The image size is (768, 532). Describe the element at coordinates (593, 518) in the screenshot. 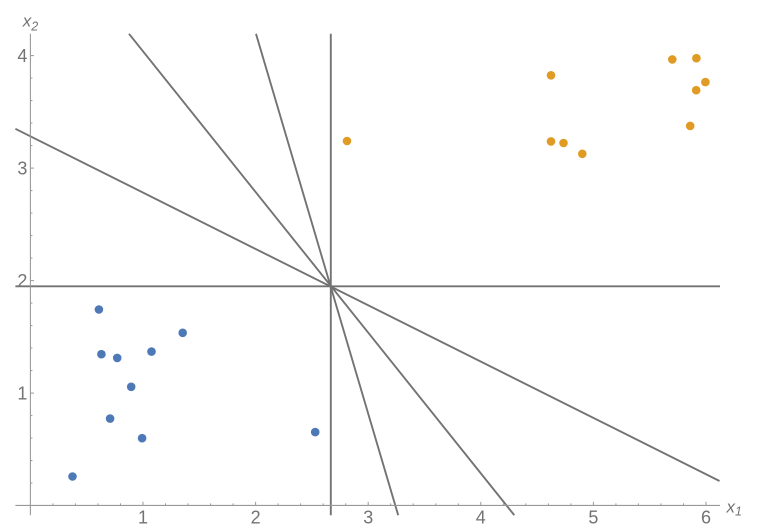

I see `svg-text: 5` at that location.